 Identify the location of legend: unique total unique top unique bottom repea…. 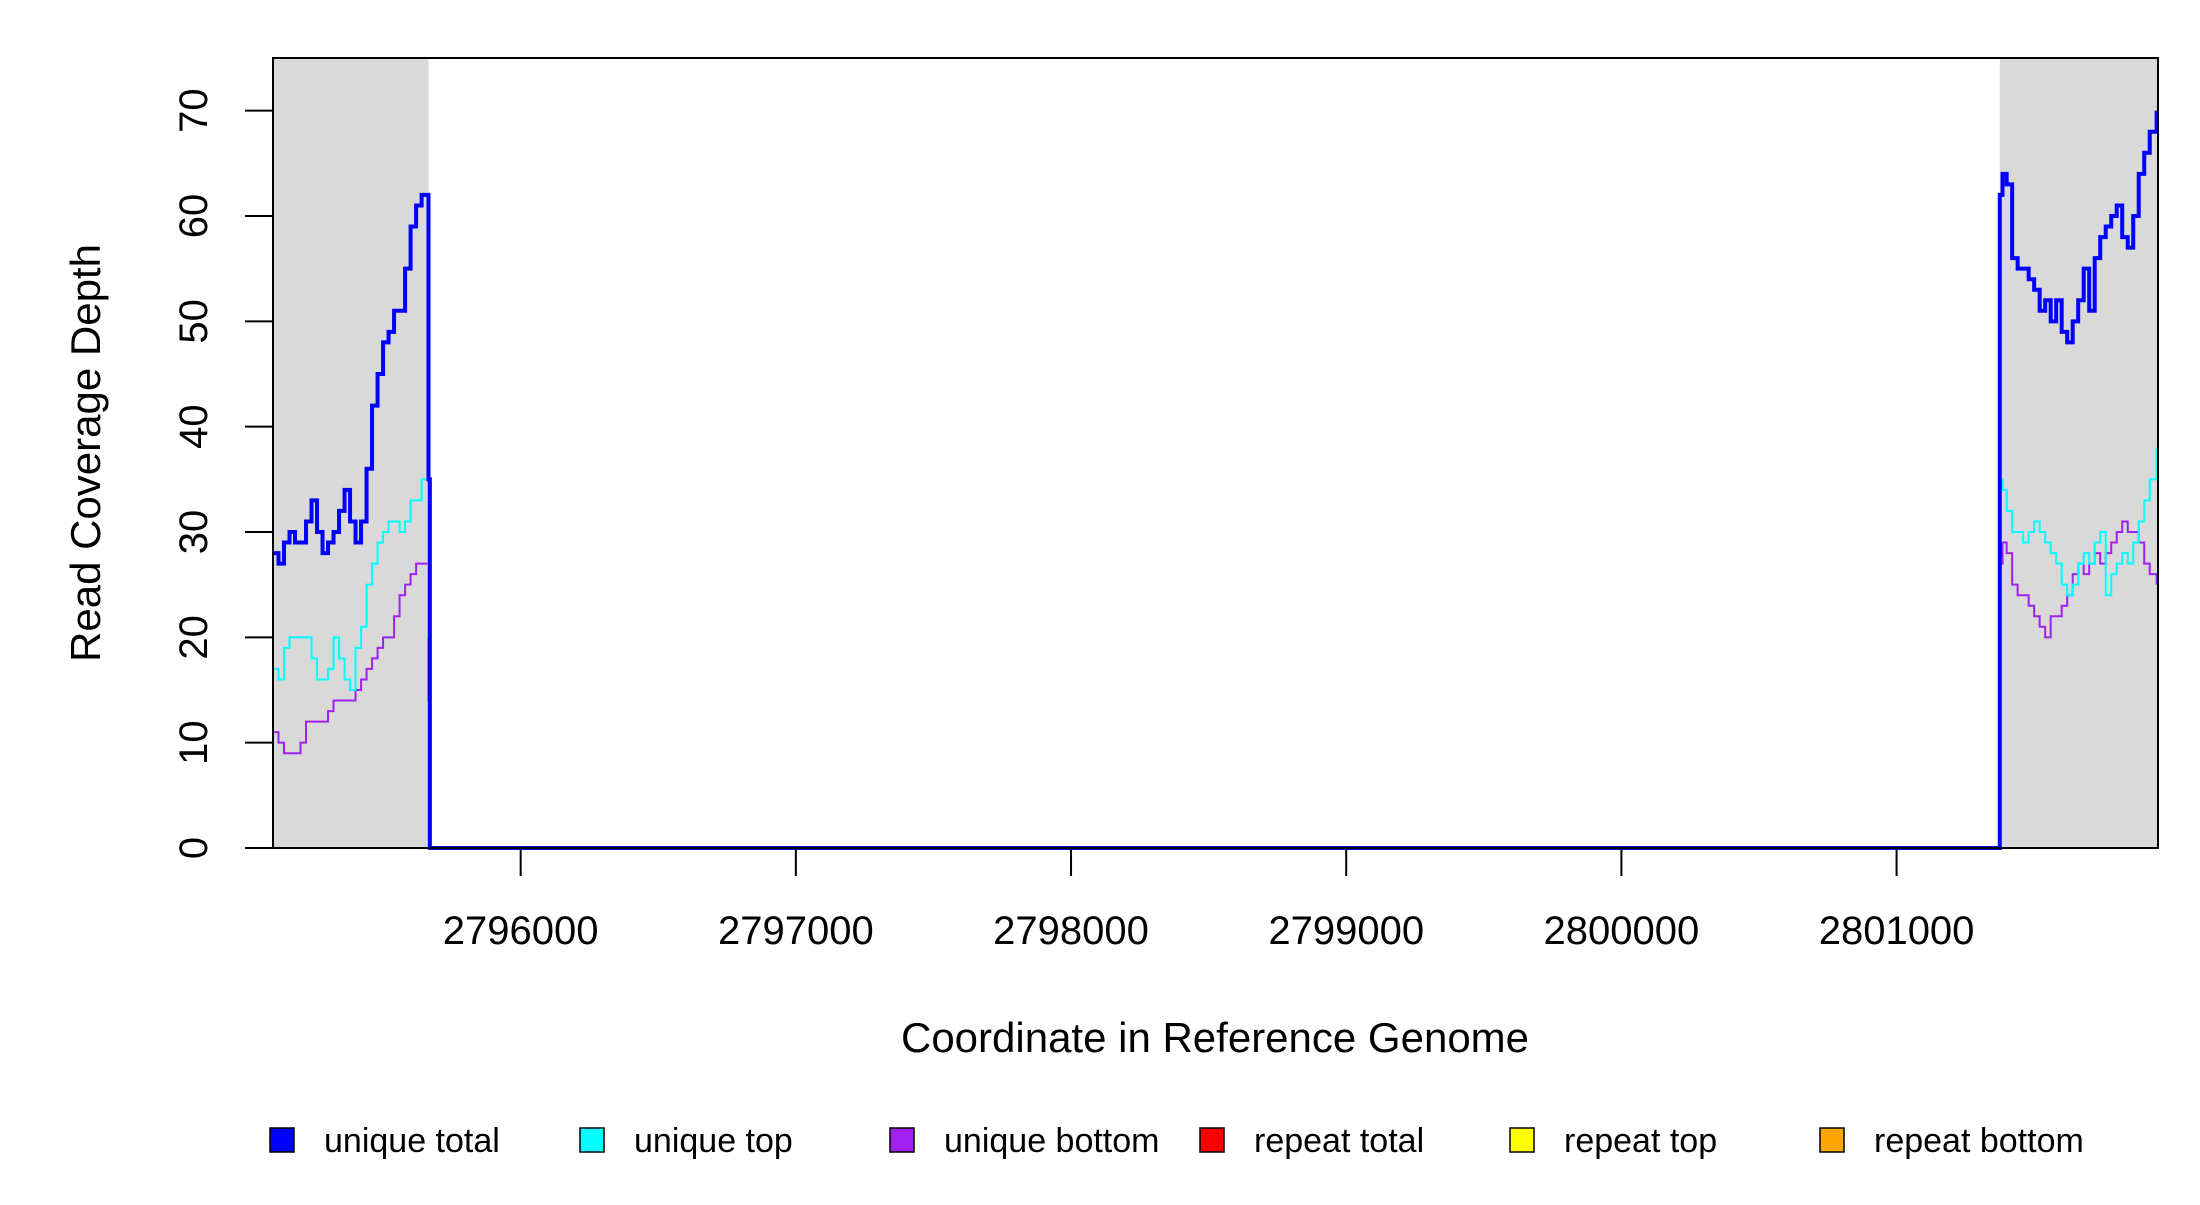
(1176, 1141).